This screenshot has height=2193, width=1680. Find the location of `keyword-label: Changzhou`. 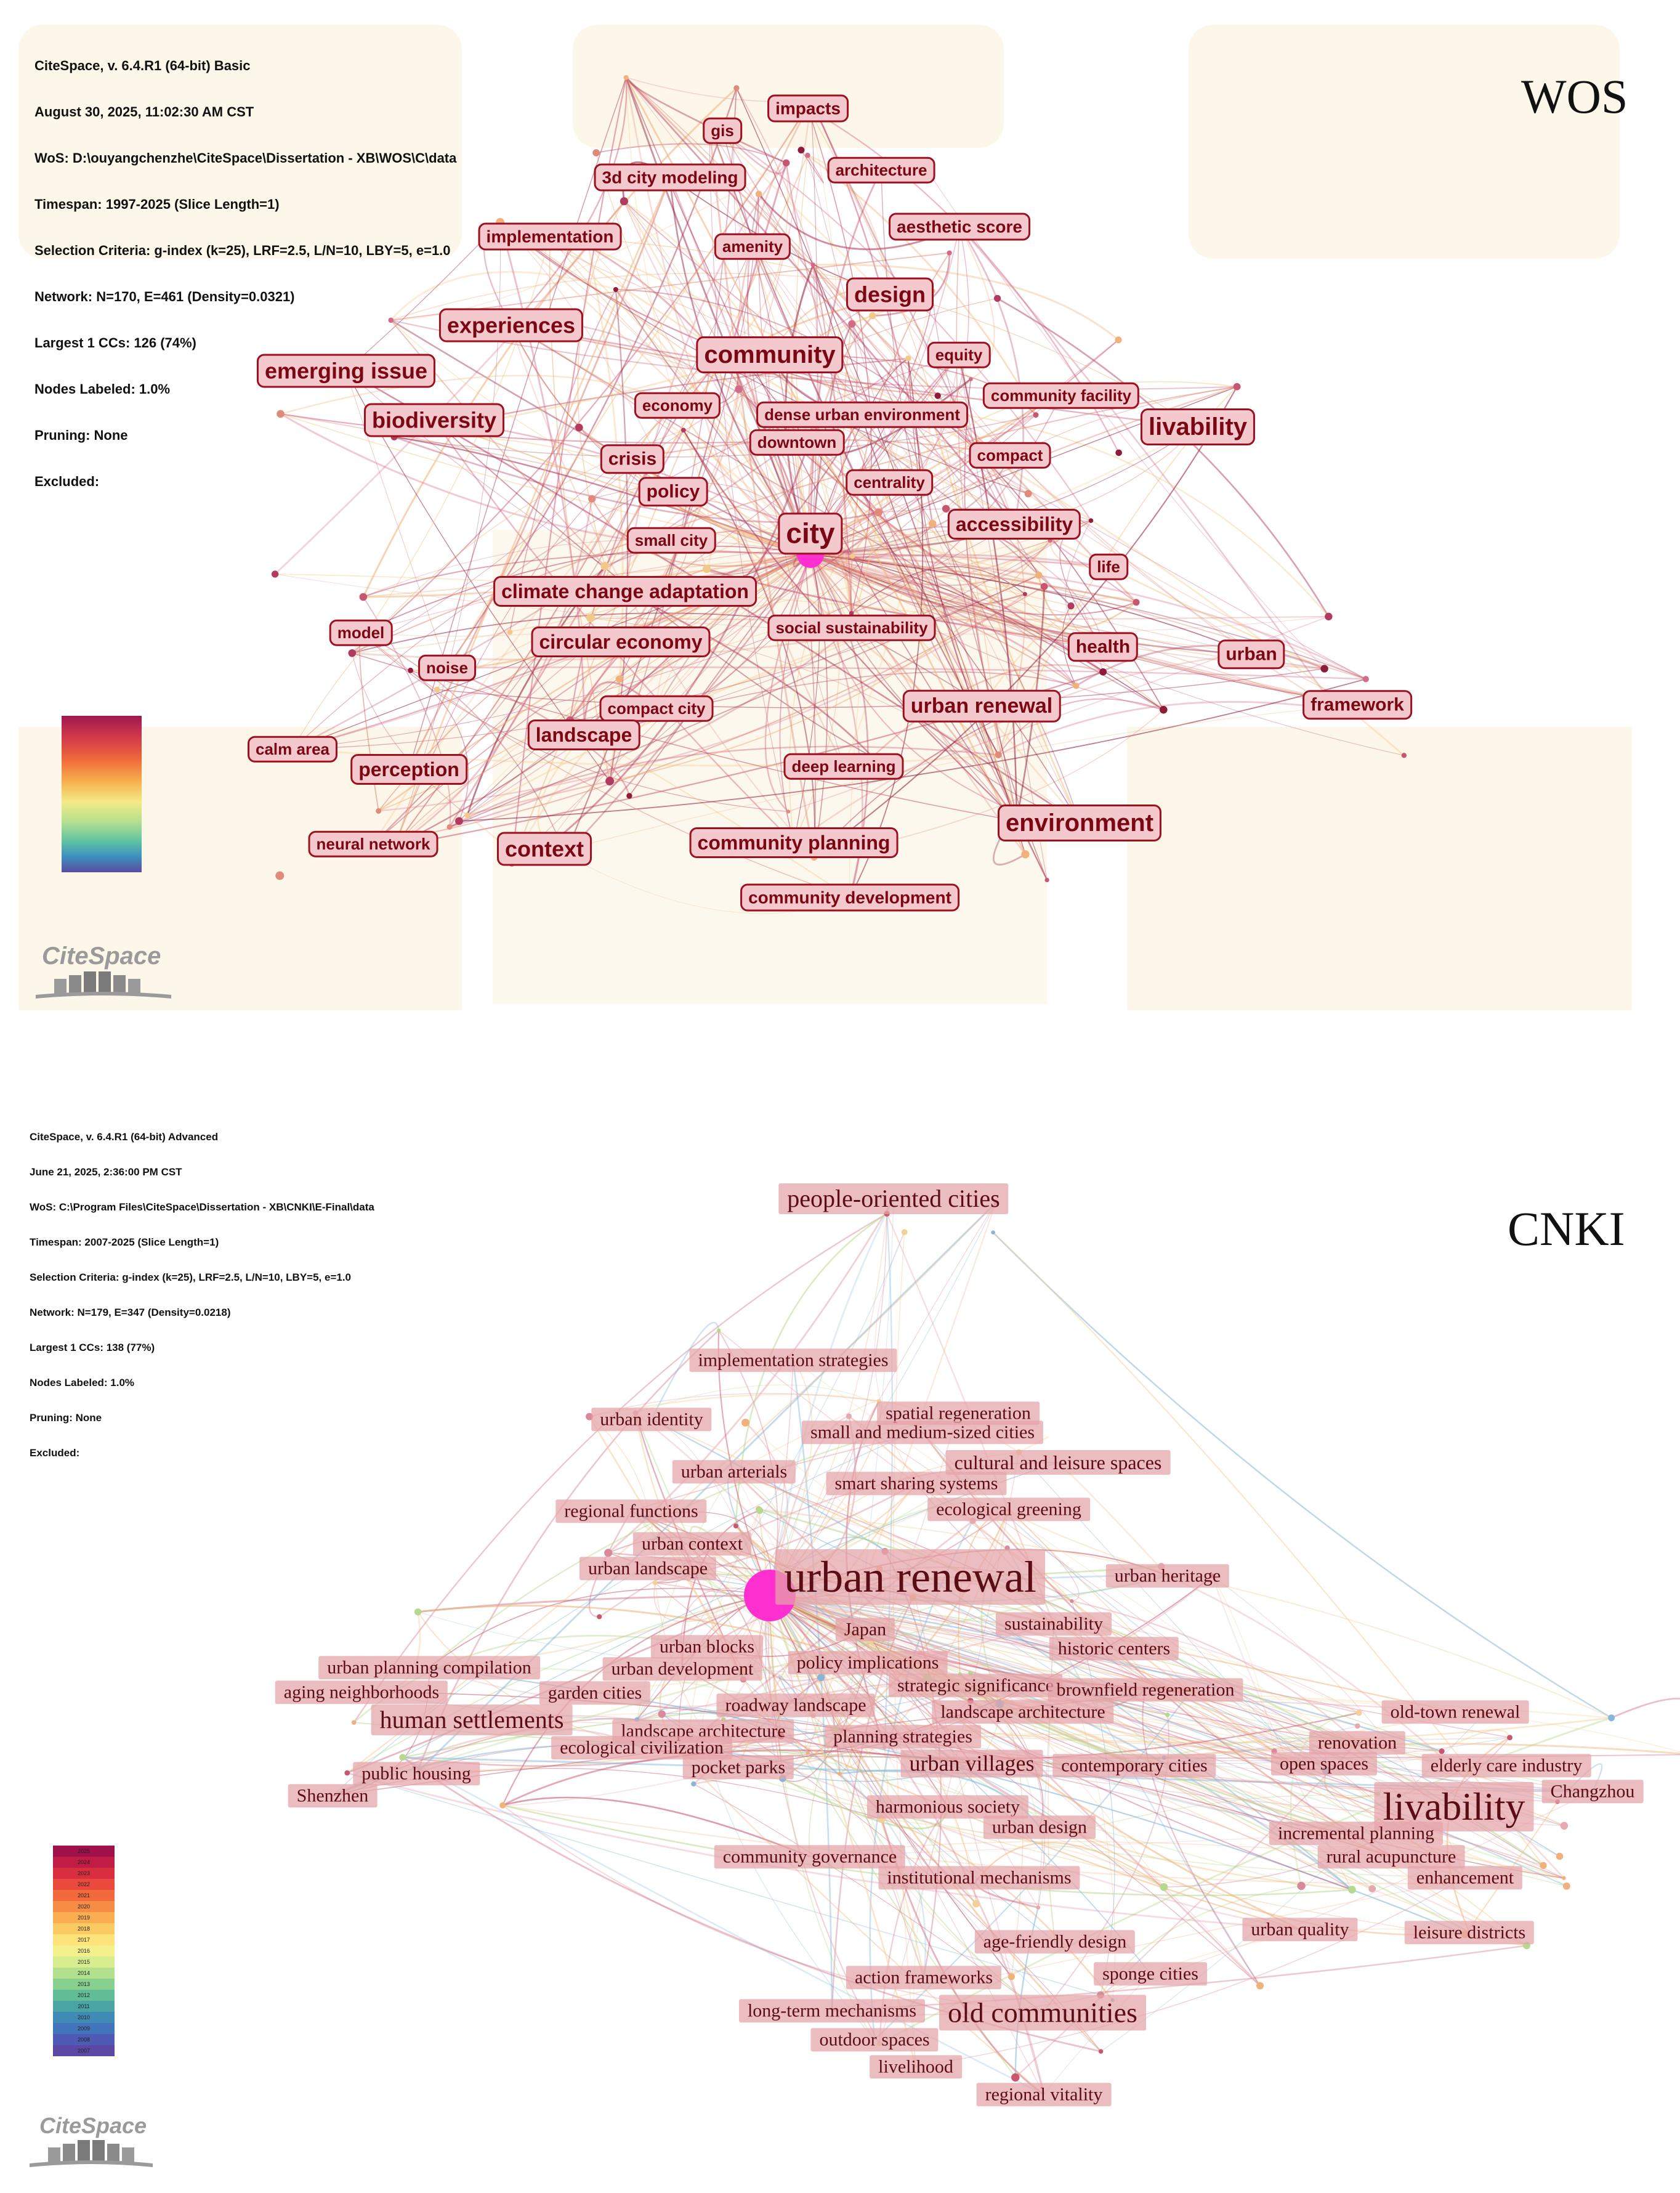

keyword-label: Changzhou is located at coordinates (1592, 1791).